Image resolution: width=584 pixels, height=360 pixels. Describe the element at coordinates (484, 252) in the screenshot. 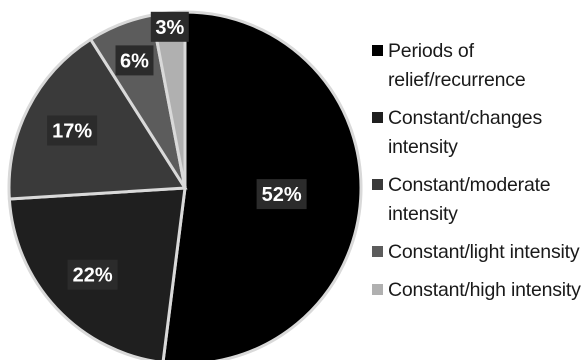

I see `legend-label: Constant/light intensity` at that location.